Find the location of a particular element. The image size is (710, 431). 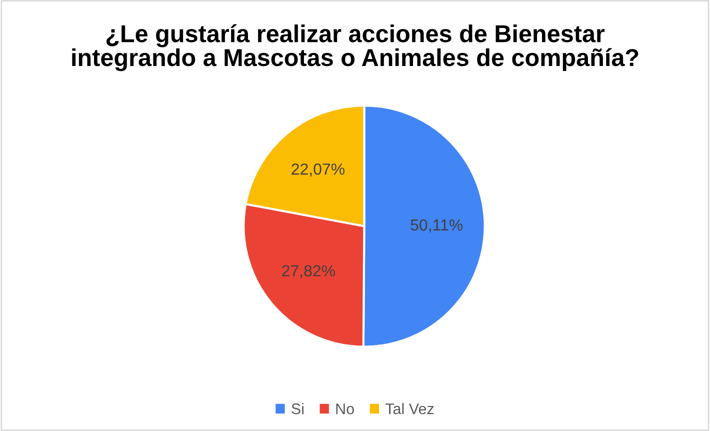

chart-title: ¿Le gustaría realizar acciones de Bienestar integrando a Mascotas o Animales de compañía? is located at coordinates (355, 48).